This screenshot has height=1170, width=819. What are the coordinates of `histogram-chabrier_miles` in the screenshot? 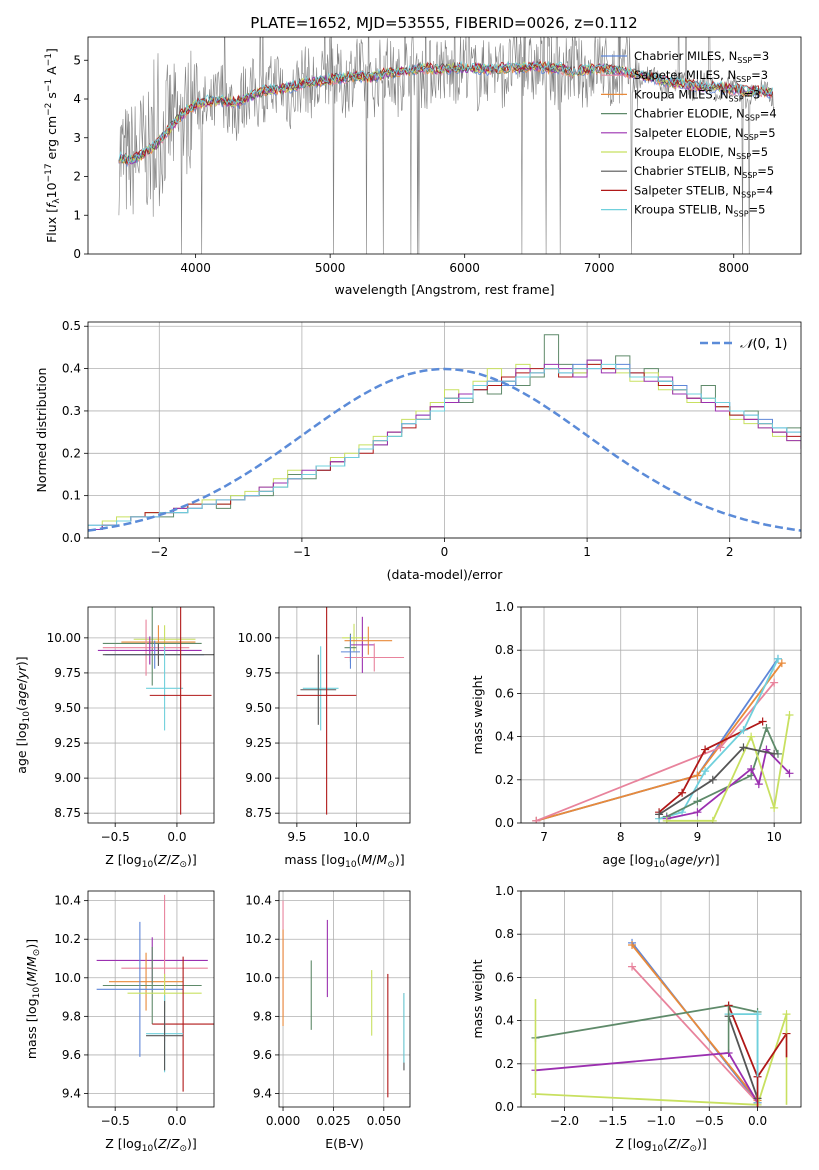 It's located at (444, 450).